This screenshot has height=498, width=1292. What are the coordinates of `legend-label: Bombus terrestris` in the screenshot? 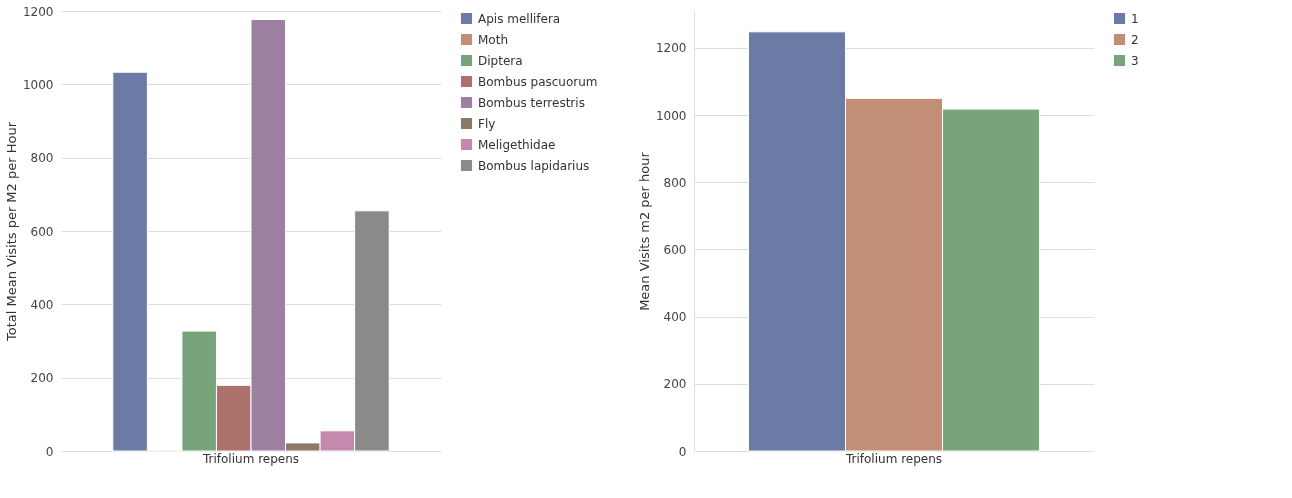 It's located at (531, 102).